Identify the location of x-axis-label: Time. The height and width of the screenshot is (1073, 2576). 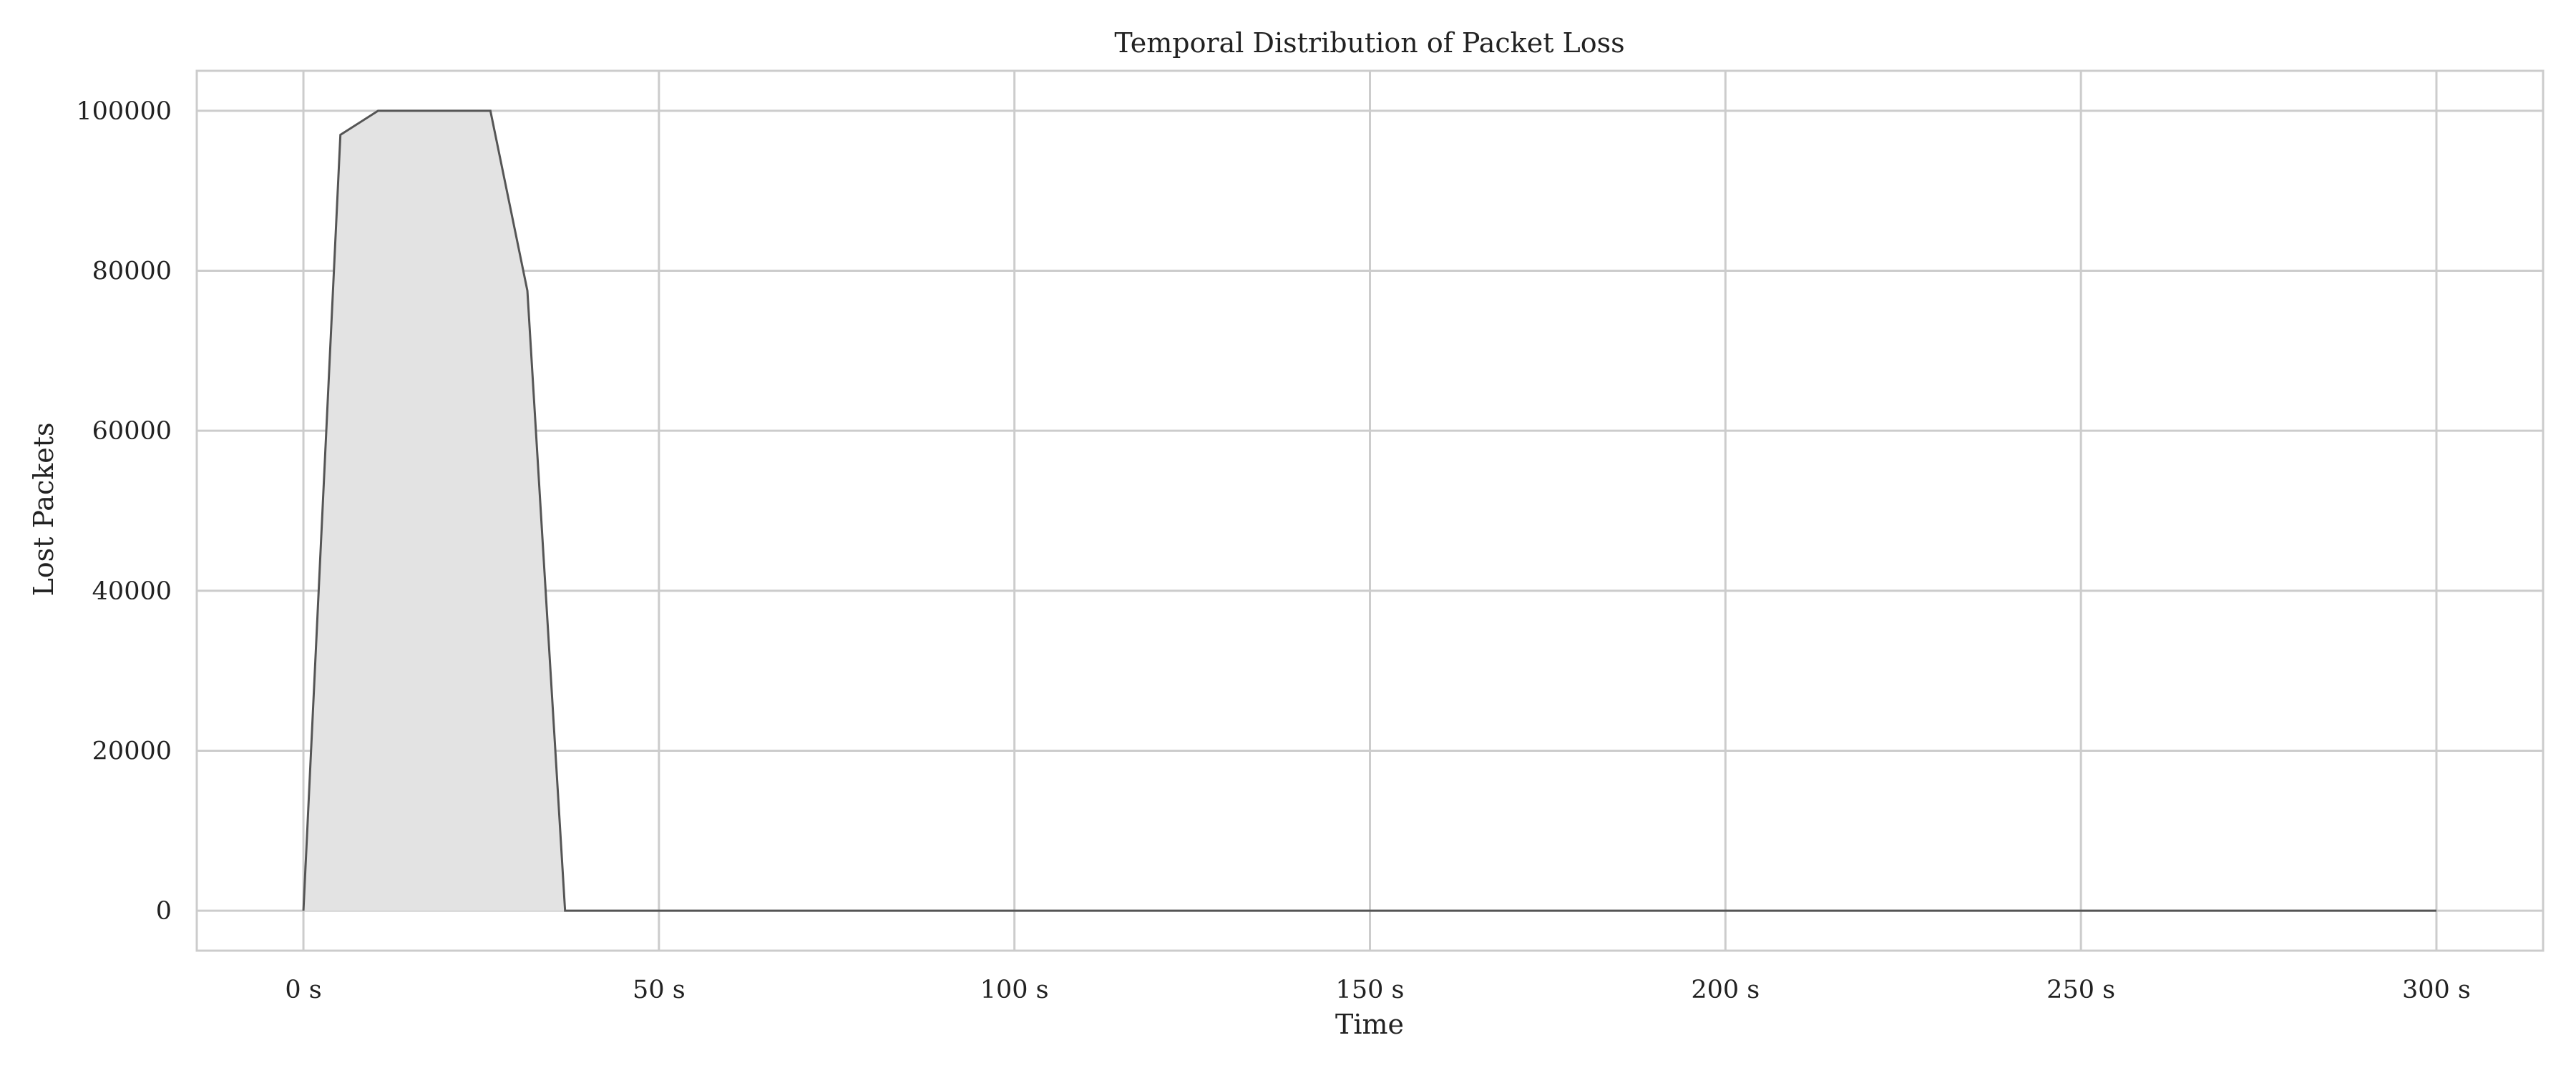
(1369, 1024).